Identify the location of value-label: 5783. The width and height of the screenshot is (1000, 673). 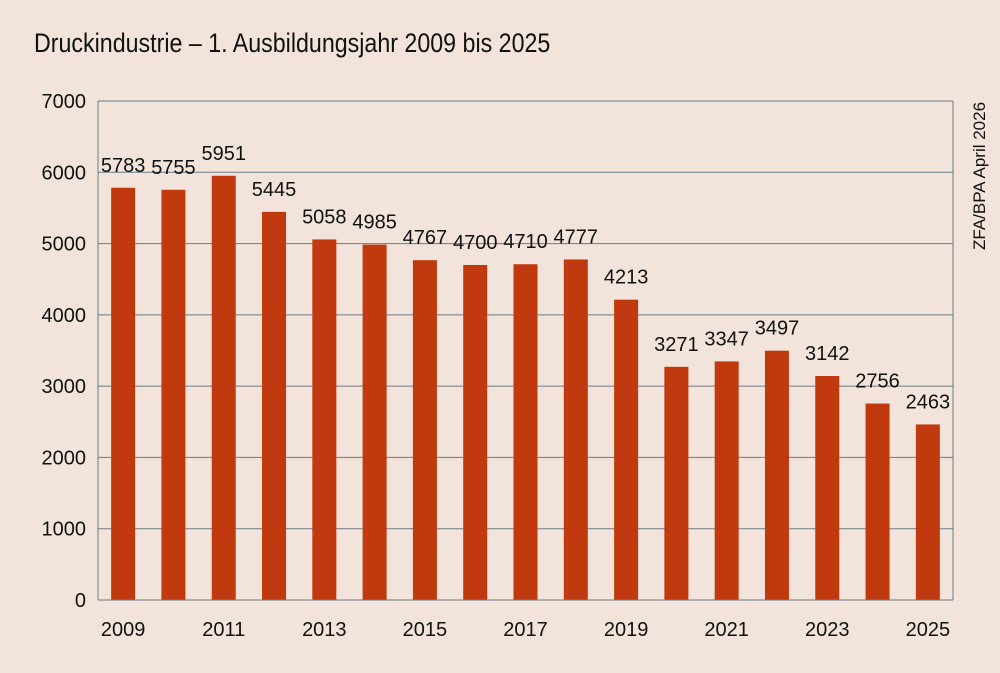
(123, 166).